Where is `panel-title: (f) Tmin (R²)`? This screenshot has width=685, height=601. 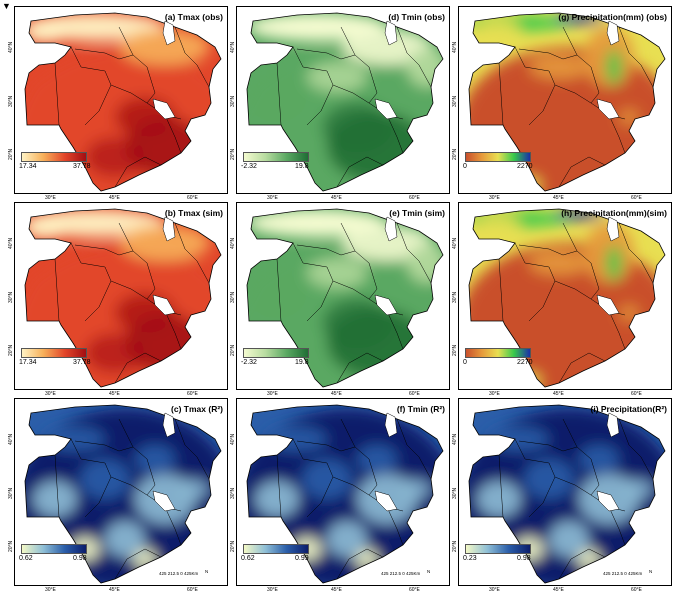 panel-title: (f) Tmin (R²) is located at coordinates (420, 409).